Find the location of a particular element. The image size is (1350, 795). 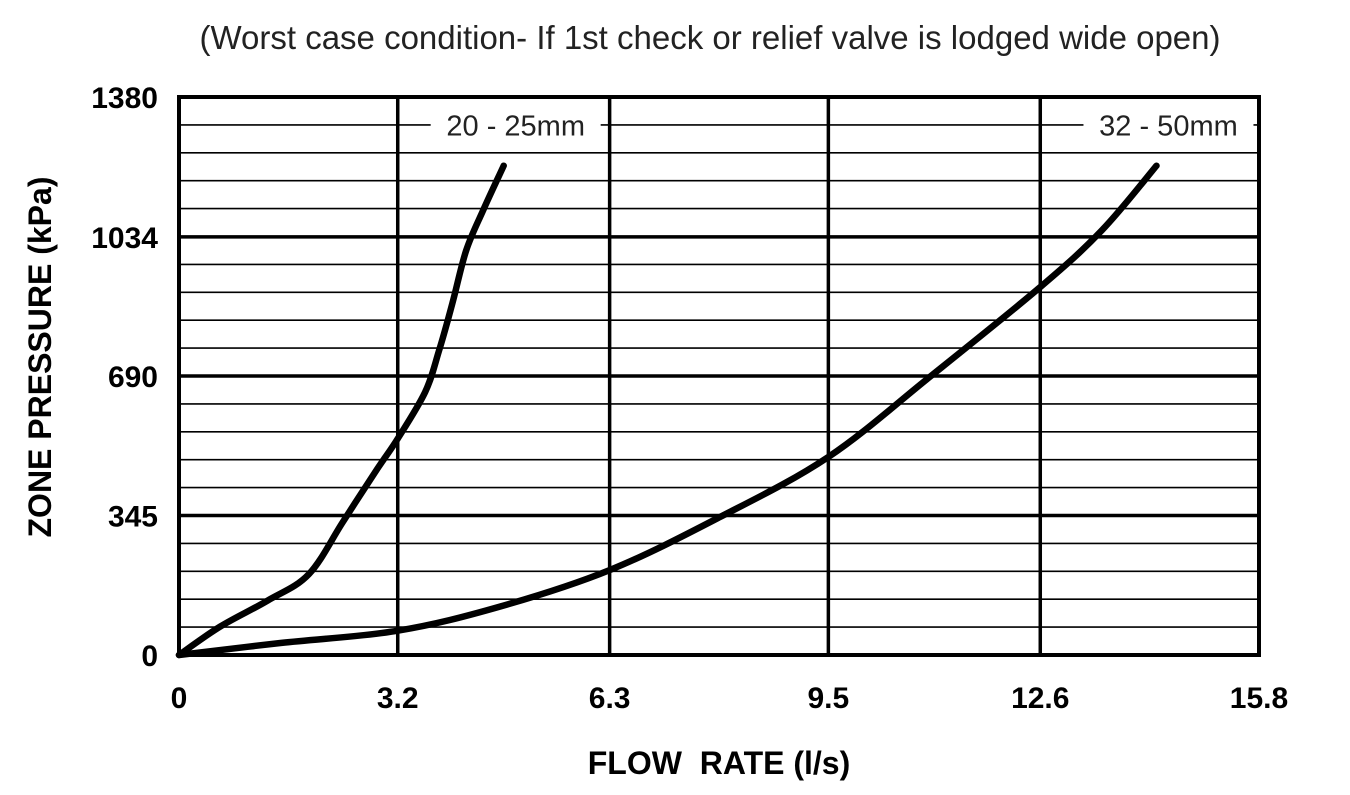

x-tick-label: 0 is located at coordinates (179, 698).